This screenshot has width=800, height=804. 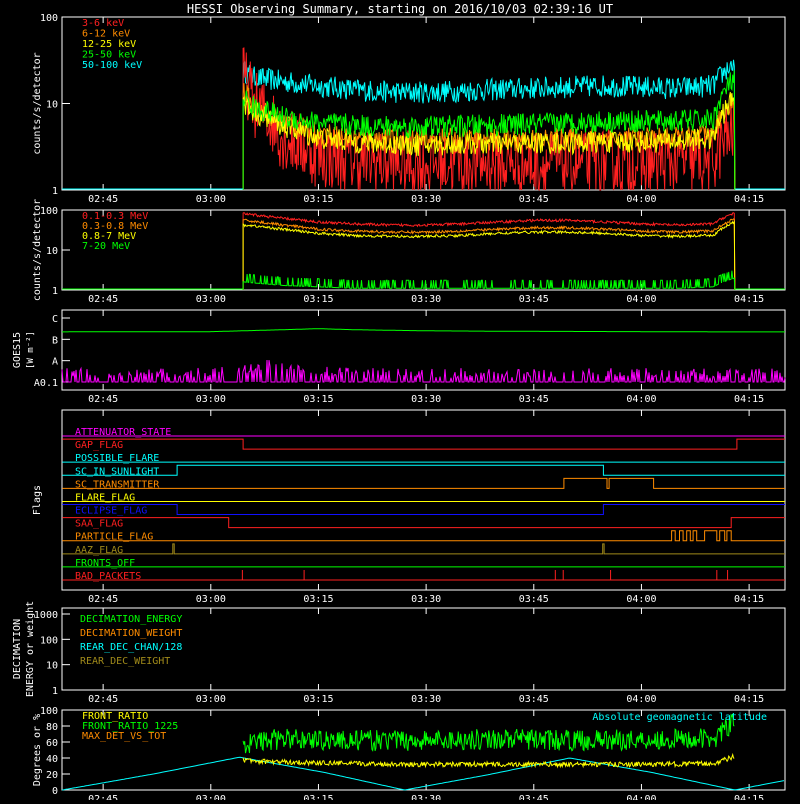 I want to click on flag-label-4: SC_TRANSMITTER, so click(x=117, y=484).